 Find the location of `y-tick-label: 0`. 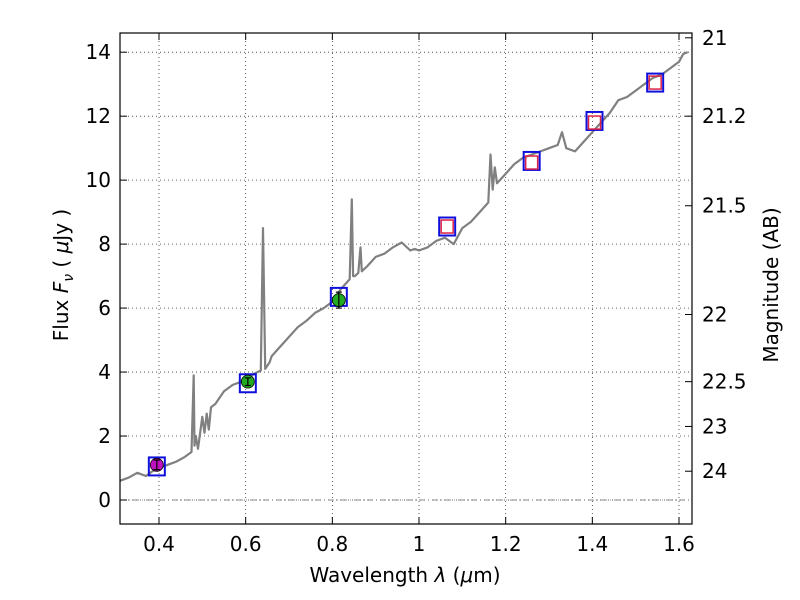

y-tick-label: 0 is located at coordinates (104, 500).